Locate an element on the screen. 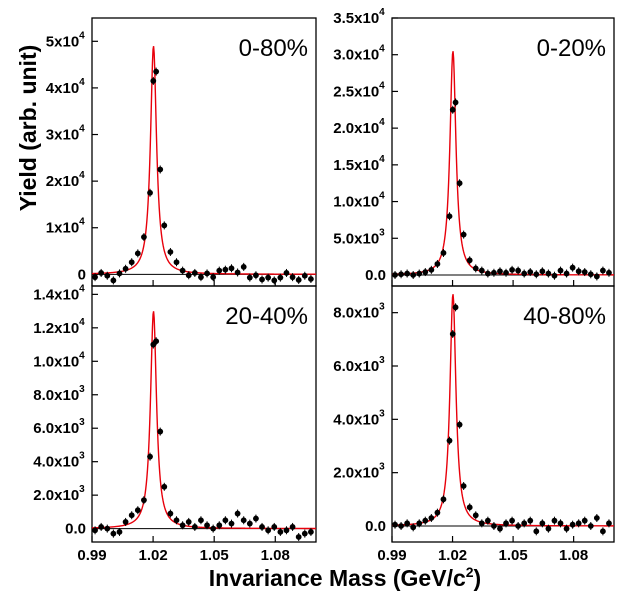 The width and height of the screenshot is (617, 592). y-tick-label: 1.4x10⁴ is located at coordinates (59, 293).